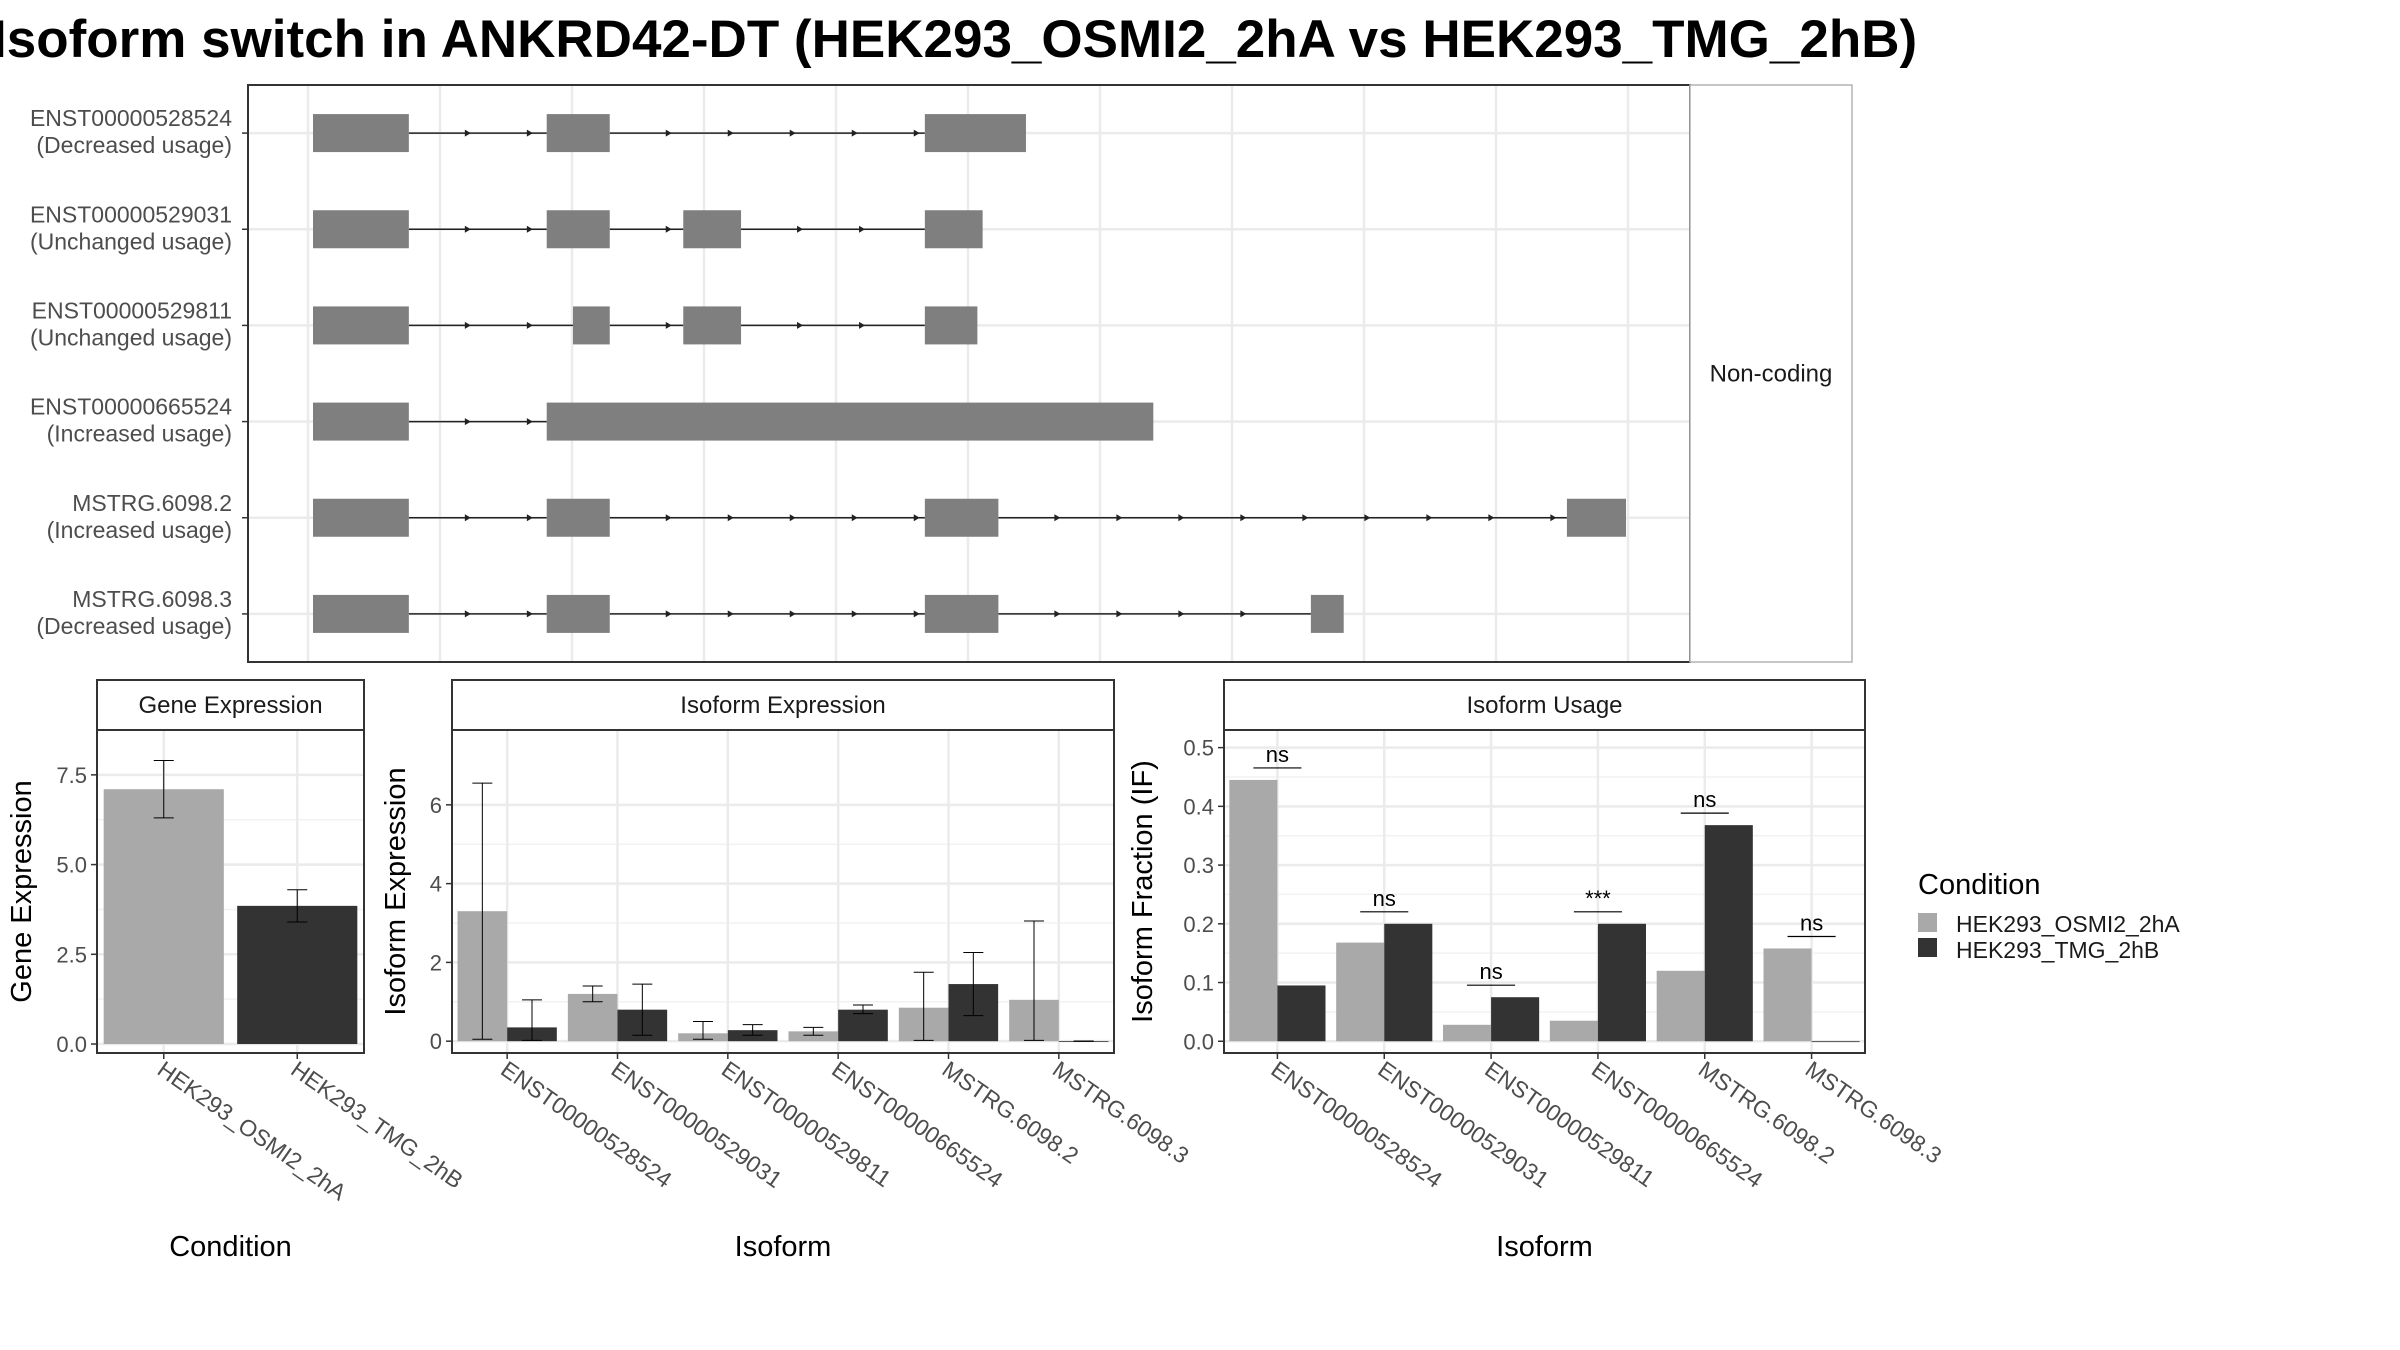 This screenshot has width=2400, height=1350. What do you see at coordinates (1463, 1124) in the screenshot?
I see `x-tick-label: ENST00000529031` at bounding box center [1463, 1124].